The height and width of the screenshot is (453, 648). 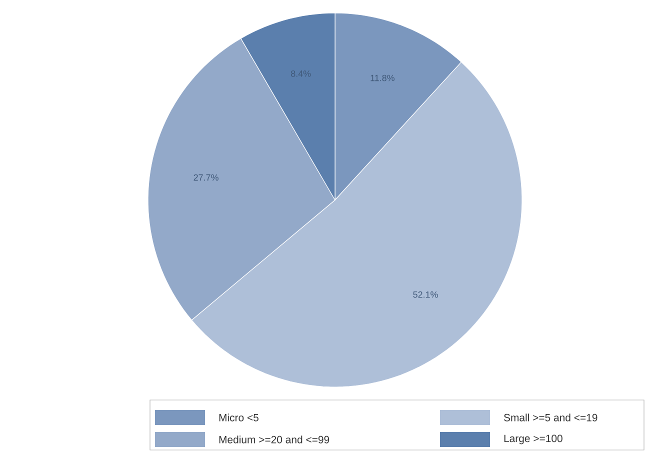 I want to click on legend-label: Small >=5 and <=19, so click(x=551, y=418).